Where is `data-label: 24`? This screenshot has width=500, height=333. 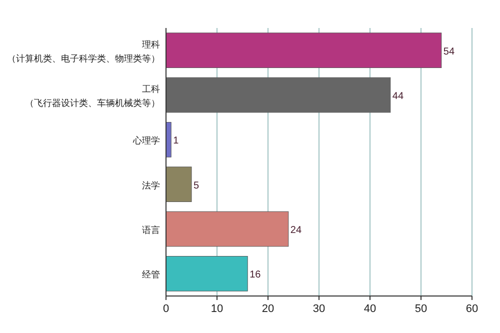 data-label: 24 is located at coordinates (296, 230).